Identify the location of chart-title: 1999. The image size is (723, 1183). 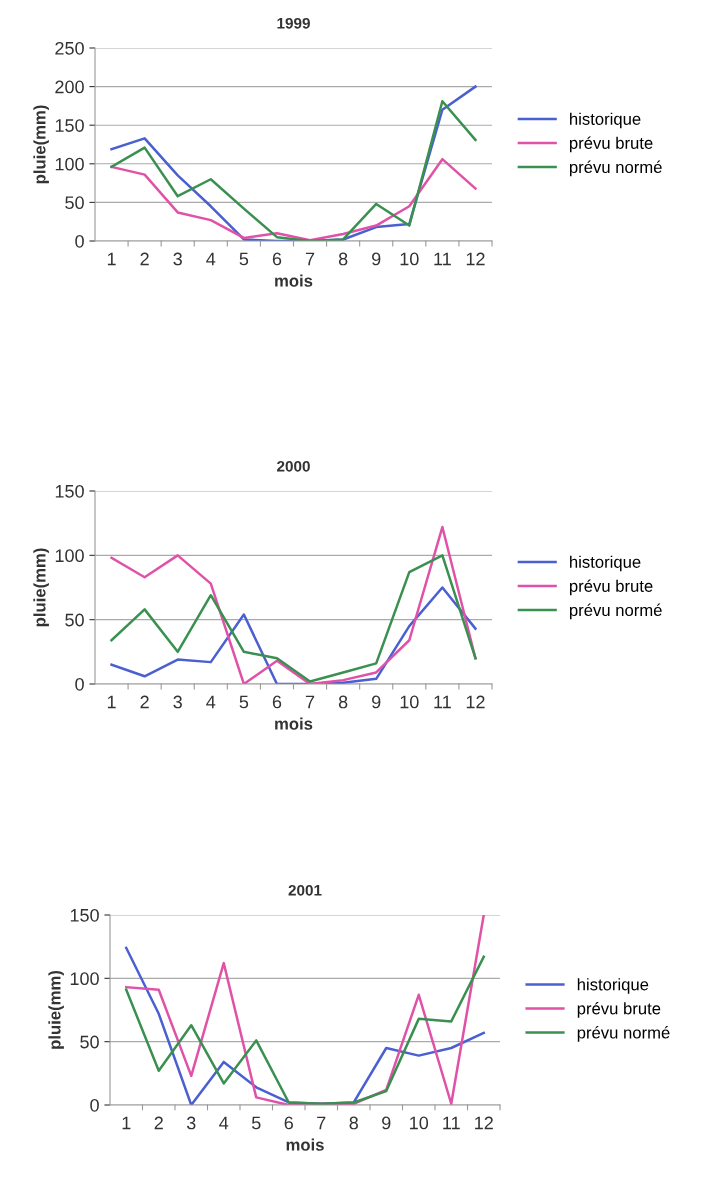
(293, 23).